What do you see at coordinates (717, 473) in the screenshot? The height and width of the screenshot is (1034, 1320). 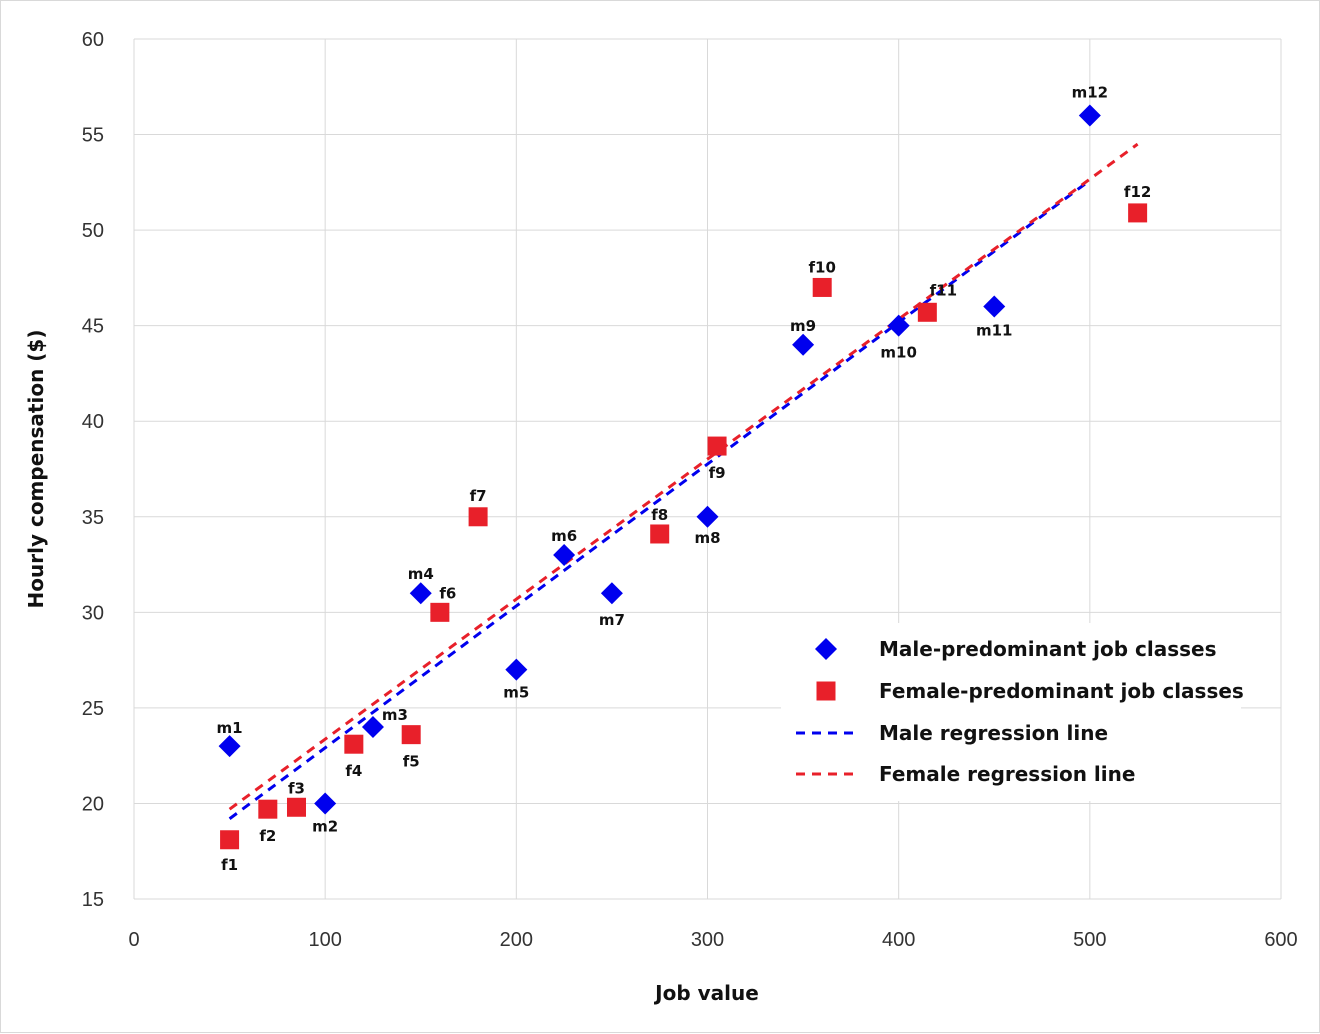 I see `point-label: f9` at bounding box center [717, 473].